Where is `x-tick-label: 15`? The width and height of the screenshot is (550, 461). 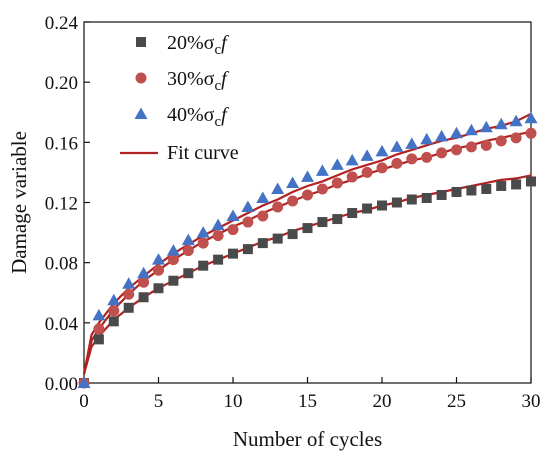
x-tick-label: 15 is located at coordinates (307, 401).